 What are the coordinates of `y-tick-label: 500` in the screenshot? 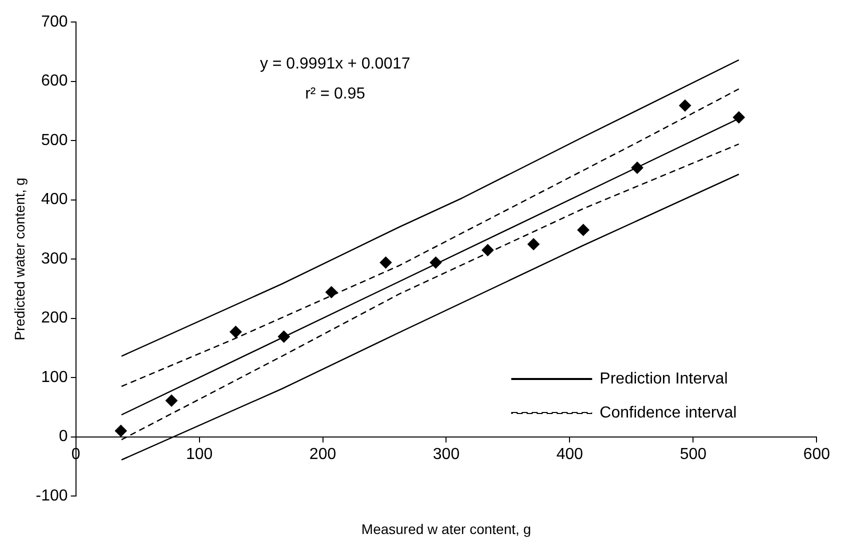 It's located at (54, 140).